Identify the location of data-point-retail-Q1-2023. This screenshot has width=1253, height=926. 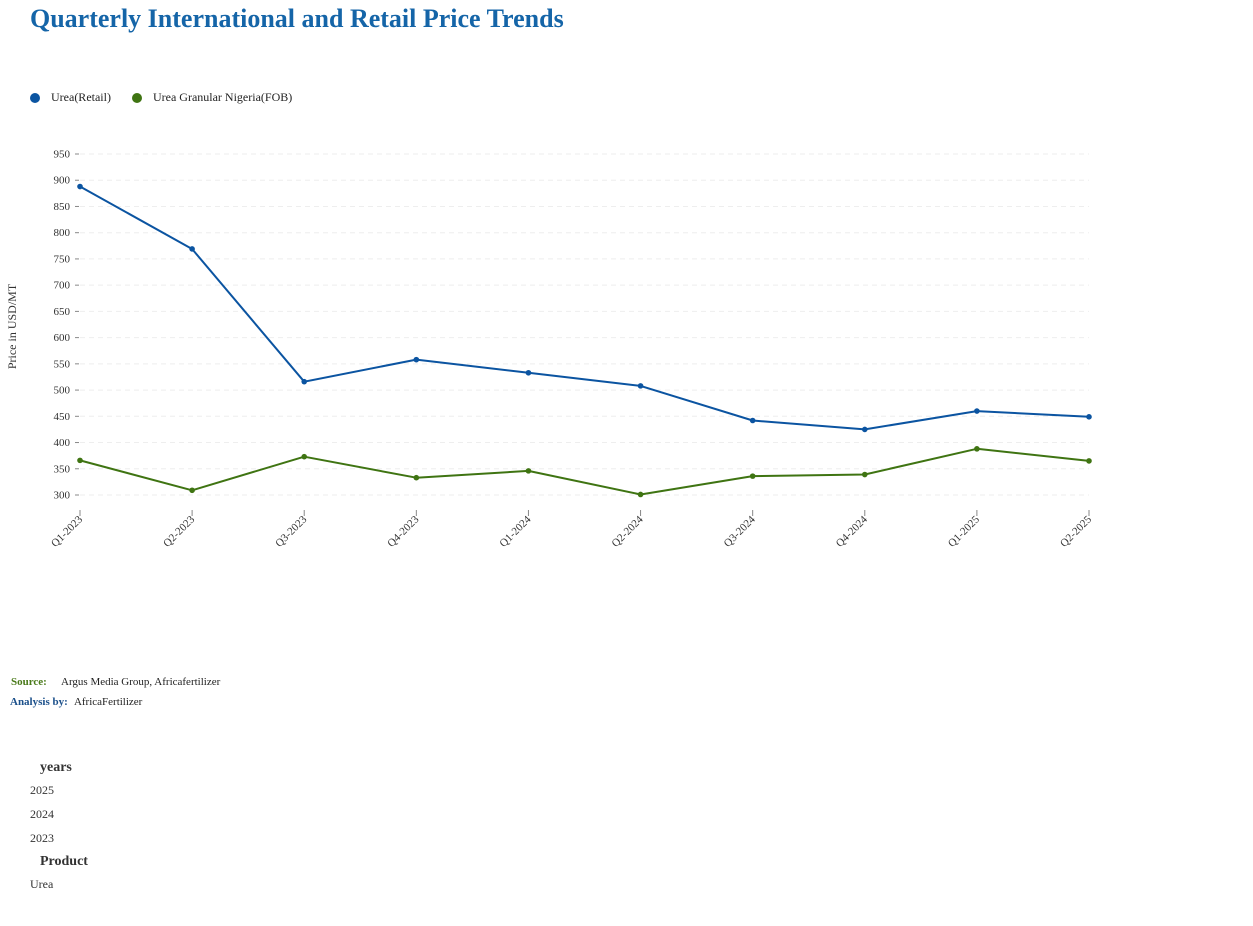
(80, 186).